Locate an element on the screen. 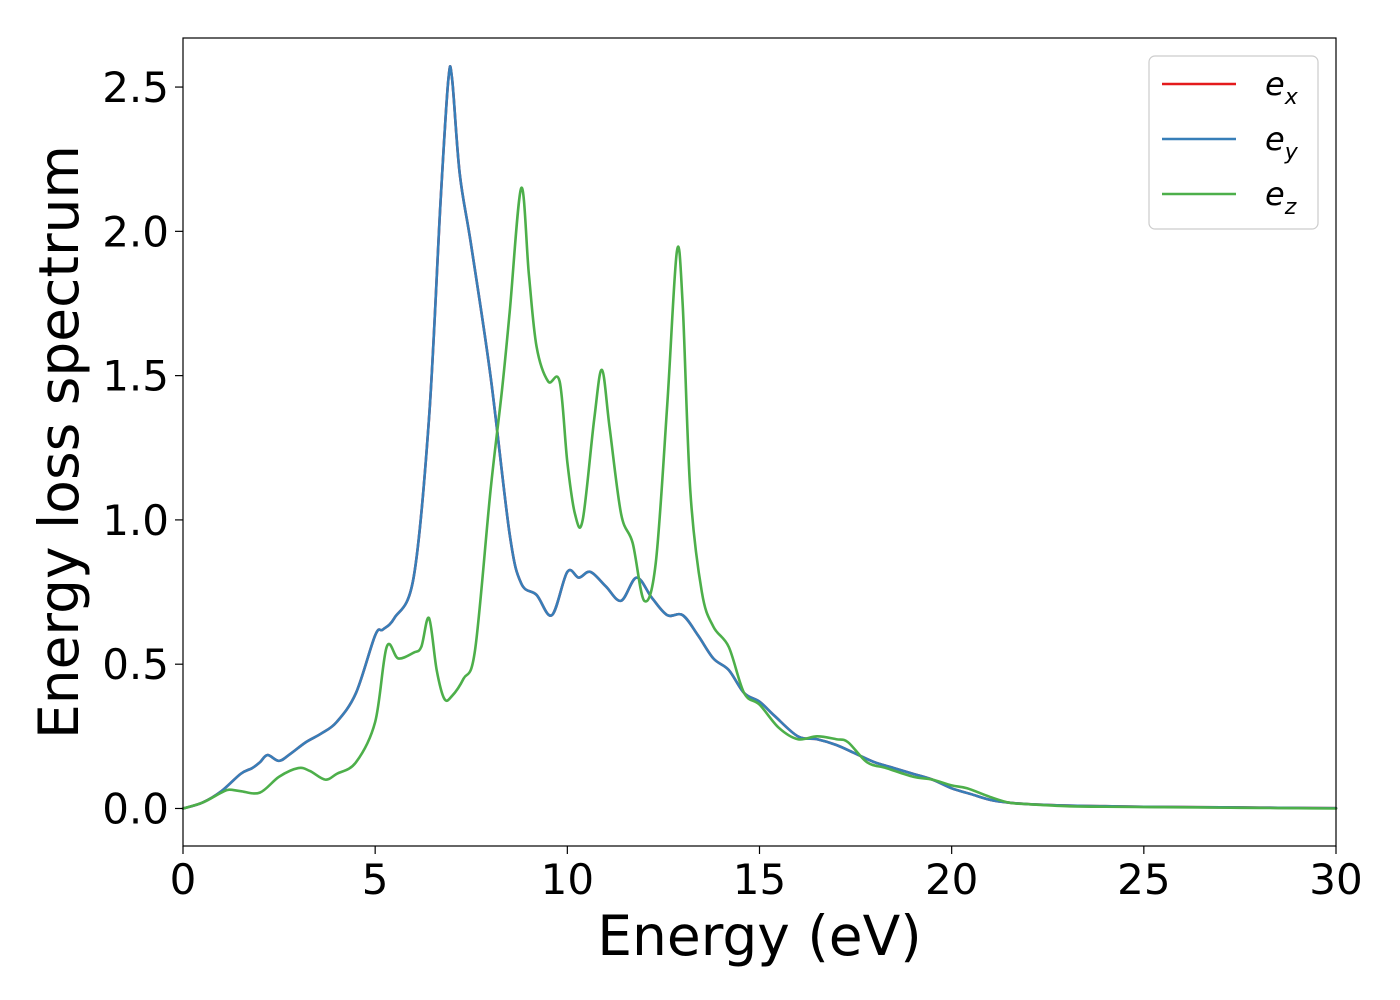 The image size is (1400, 1000). legend-label-x: ex is located at coordinates (1282, 87).